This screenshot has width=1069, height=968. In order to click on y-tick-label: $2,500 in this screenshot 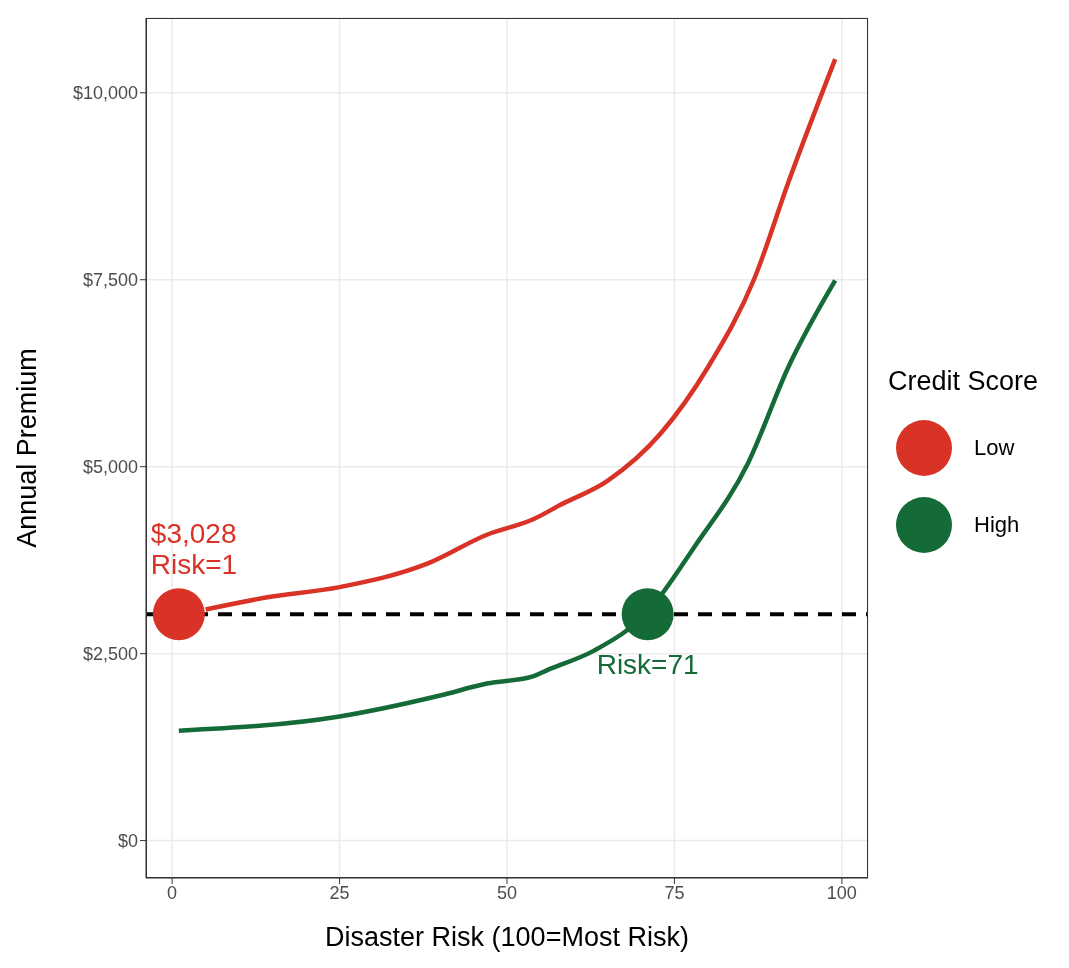, I will do `click(110, 654)`.